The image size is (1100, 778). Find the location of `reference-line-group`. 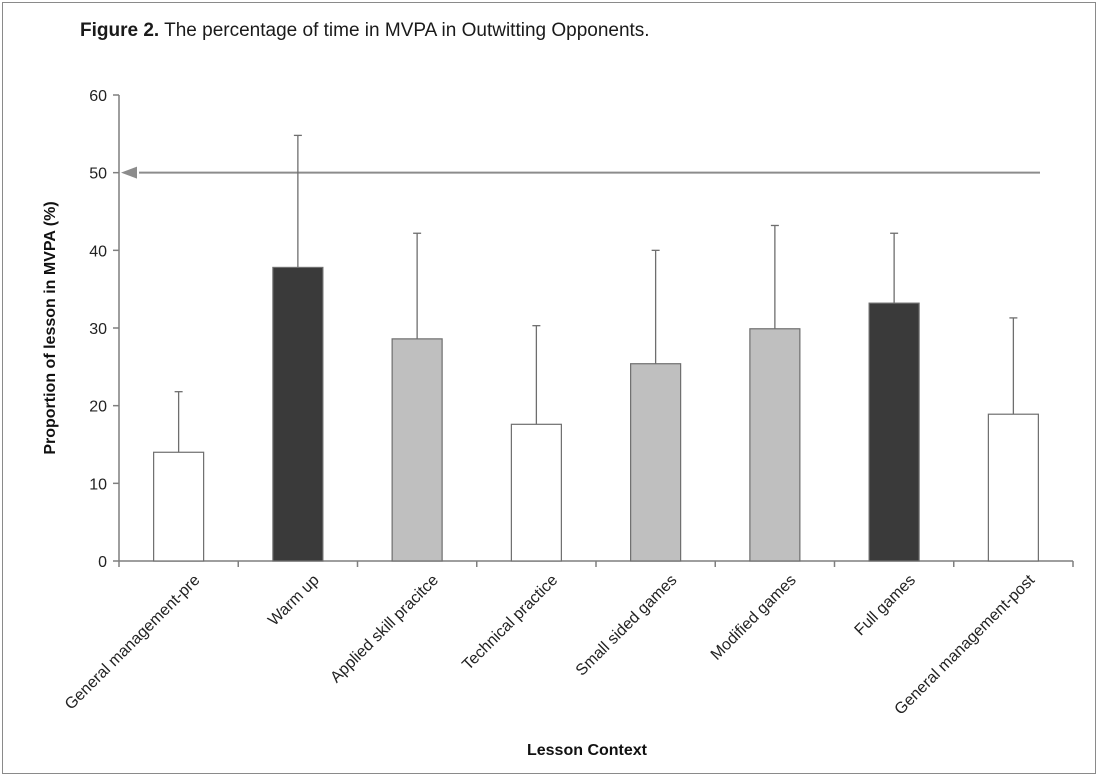

reference-line-group is located at coordinates (580, 173).